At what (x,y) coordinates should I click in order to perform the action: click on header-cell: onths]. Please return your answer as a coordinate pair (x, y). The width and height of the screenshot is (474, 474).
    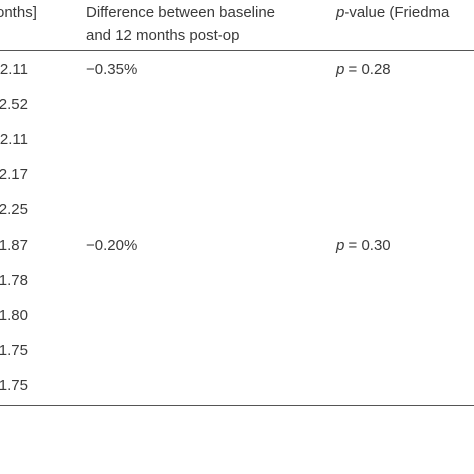
    Looking at the image, I should click on (18, 12).